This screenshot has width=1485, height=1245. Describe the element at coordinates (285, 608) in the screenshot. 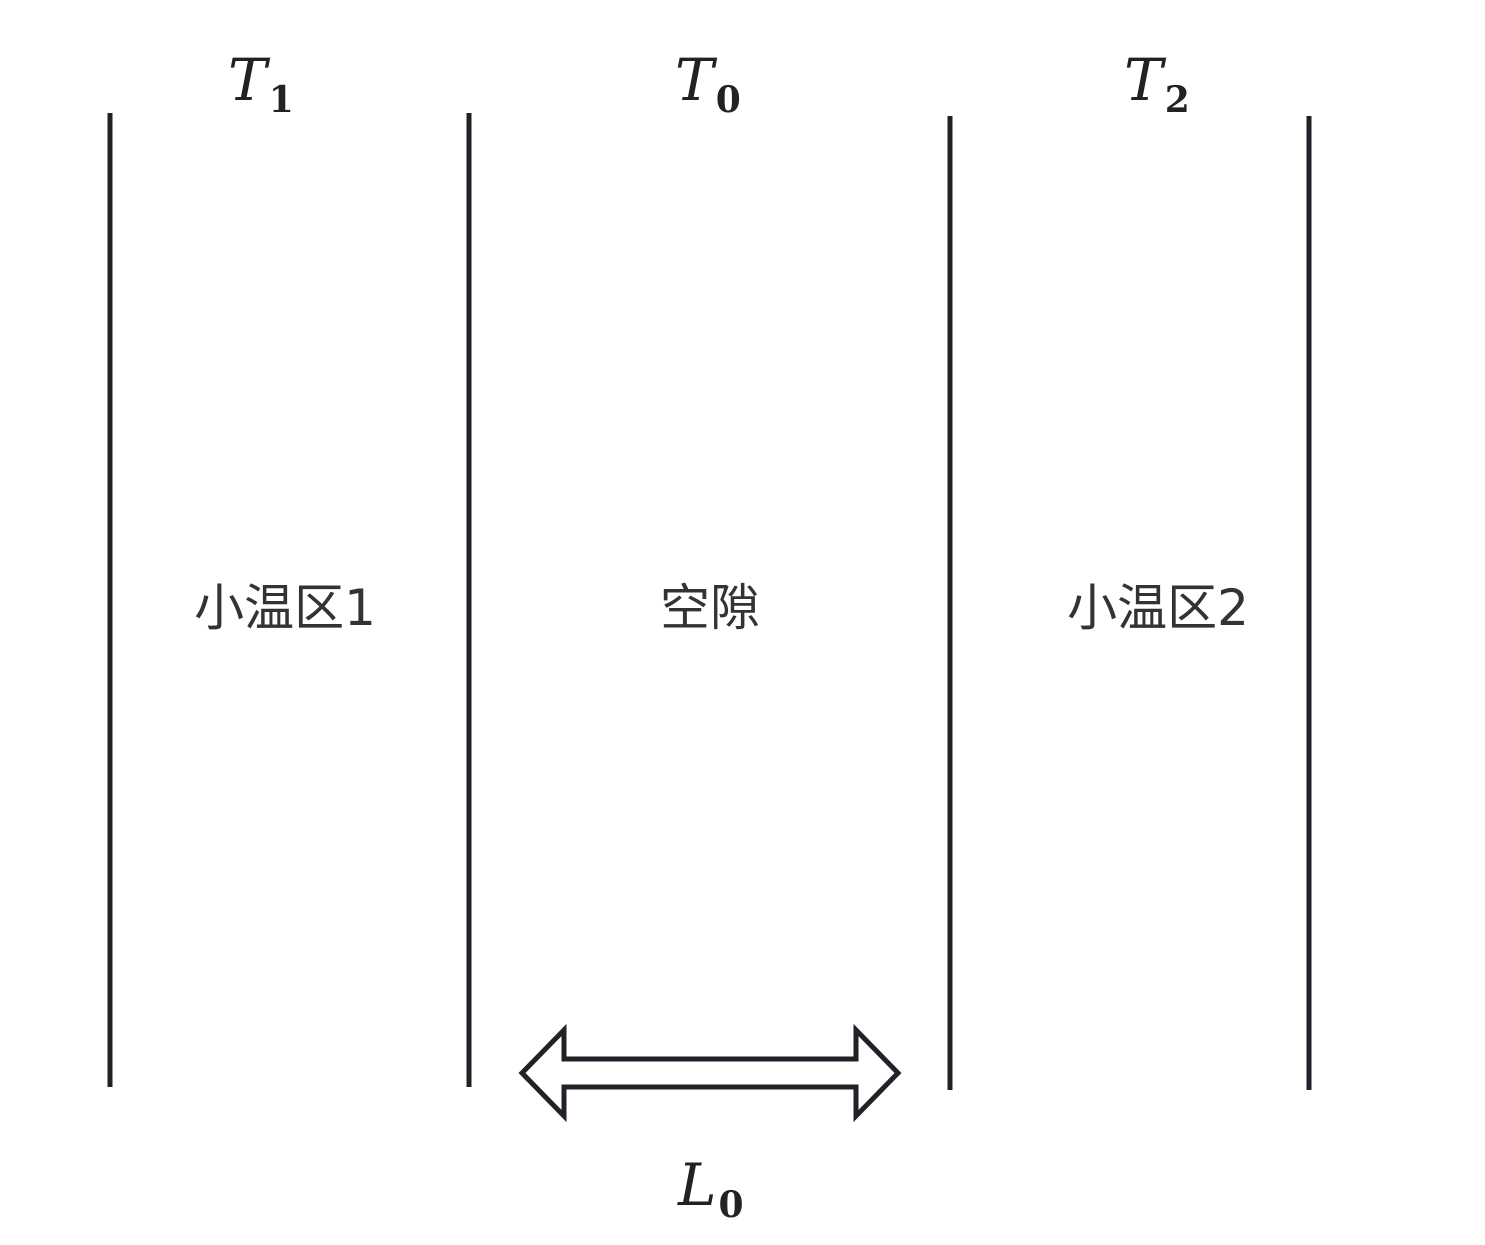

I see `region-label-zone1: 小温区1` at that location.